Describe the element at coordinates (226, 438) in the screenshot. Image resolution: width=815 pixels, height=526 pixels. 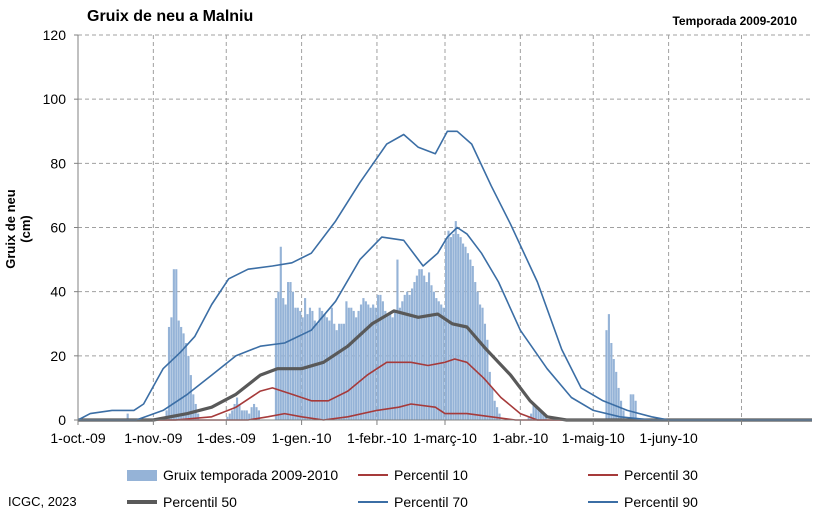
I see `x-tick-label: 1-des.-09` at that location.